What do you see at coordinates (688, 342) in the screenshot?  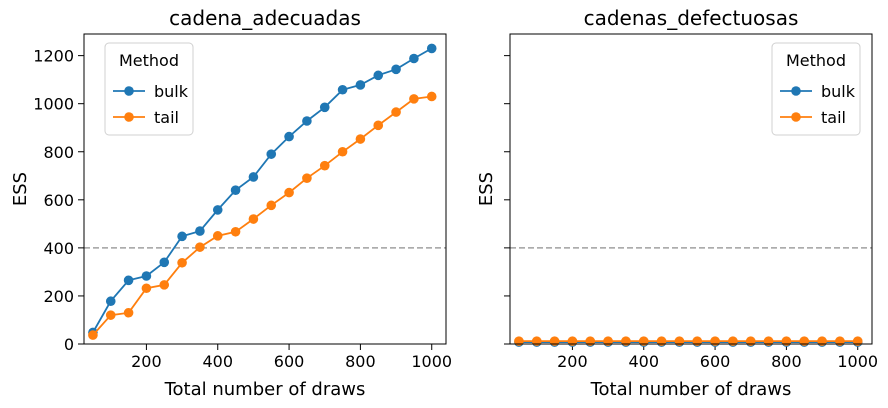 I see `series-bulk` at bounding box center [688, 342].